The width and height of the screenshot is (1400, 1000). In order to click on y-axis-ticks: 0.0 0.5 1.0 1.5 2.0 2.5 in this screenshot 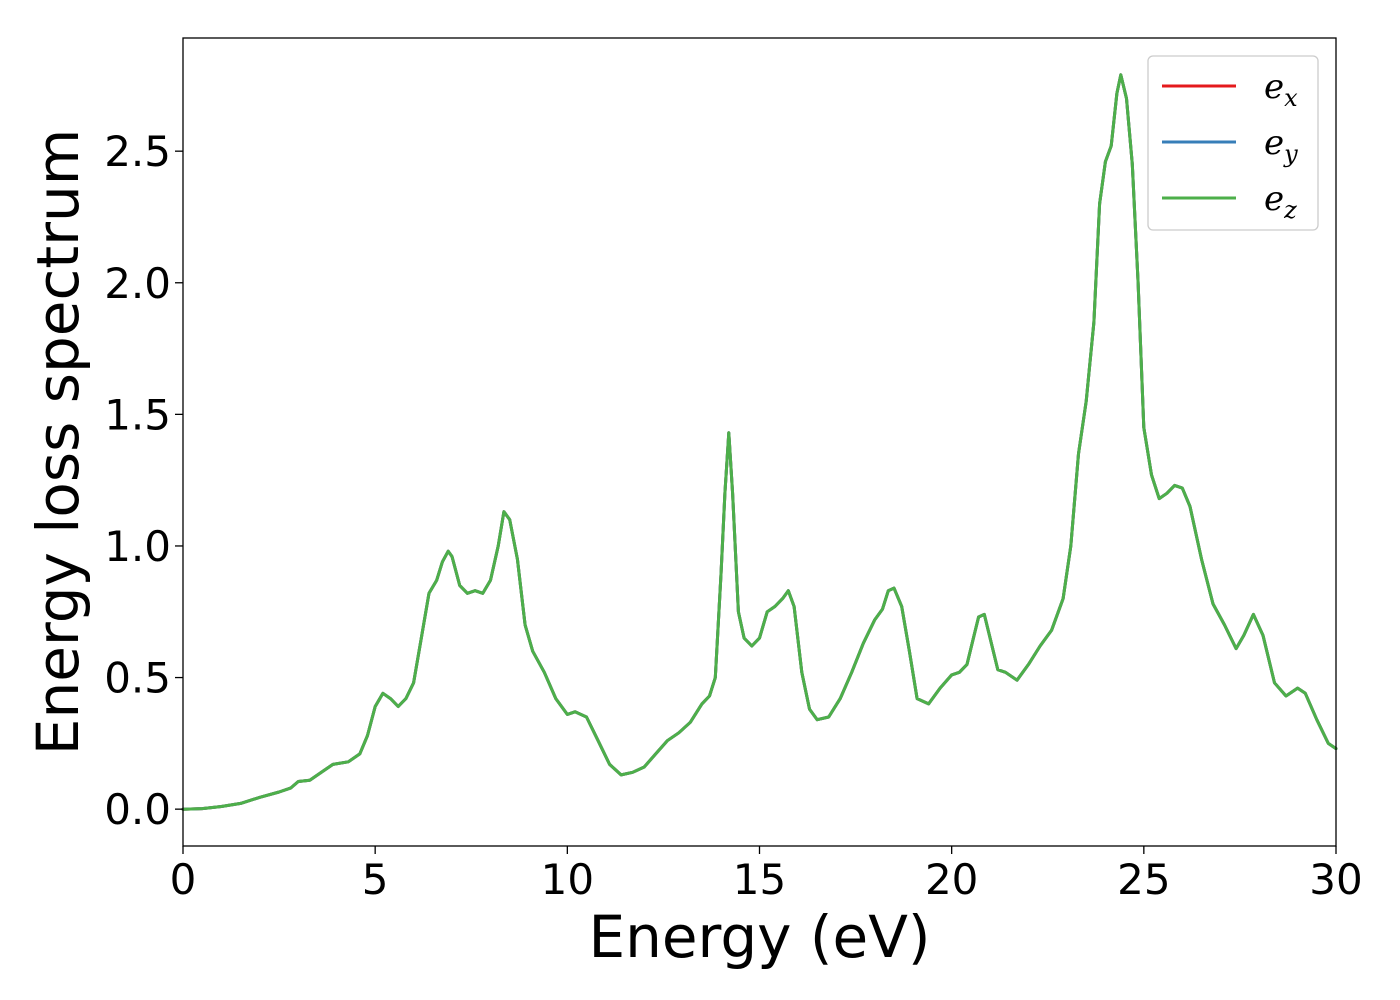, I will do `click(143, 480)`.